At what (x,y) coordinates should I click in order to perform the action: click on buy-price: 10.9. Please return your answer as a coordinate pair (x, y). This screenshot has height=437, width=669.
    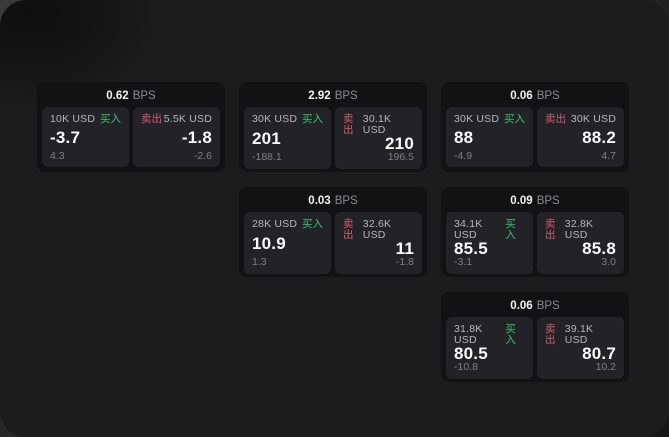
    Looking at the image, I should click on (269, 243).